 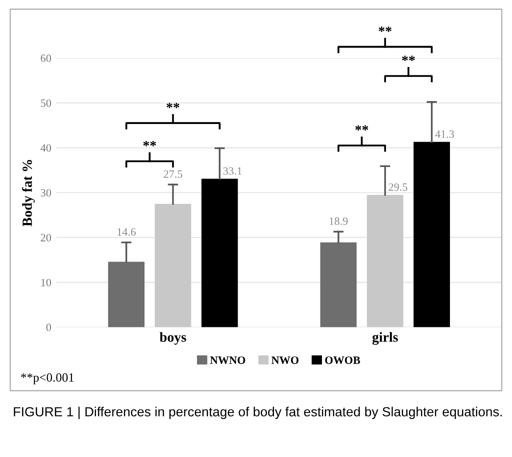 What do you see at coordinates (232, 171) in the screenshot?
I see `data-label: 33.1` at bounding box center [232, 171].